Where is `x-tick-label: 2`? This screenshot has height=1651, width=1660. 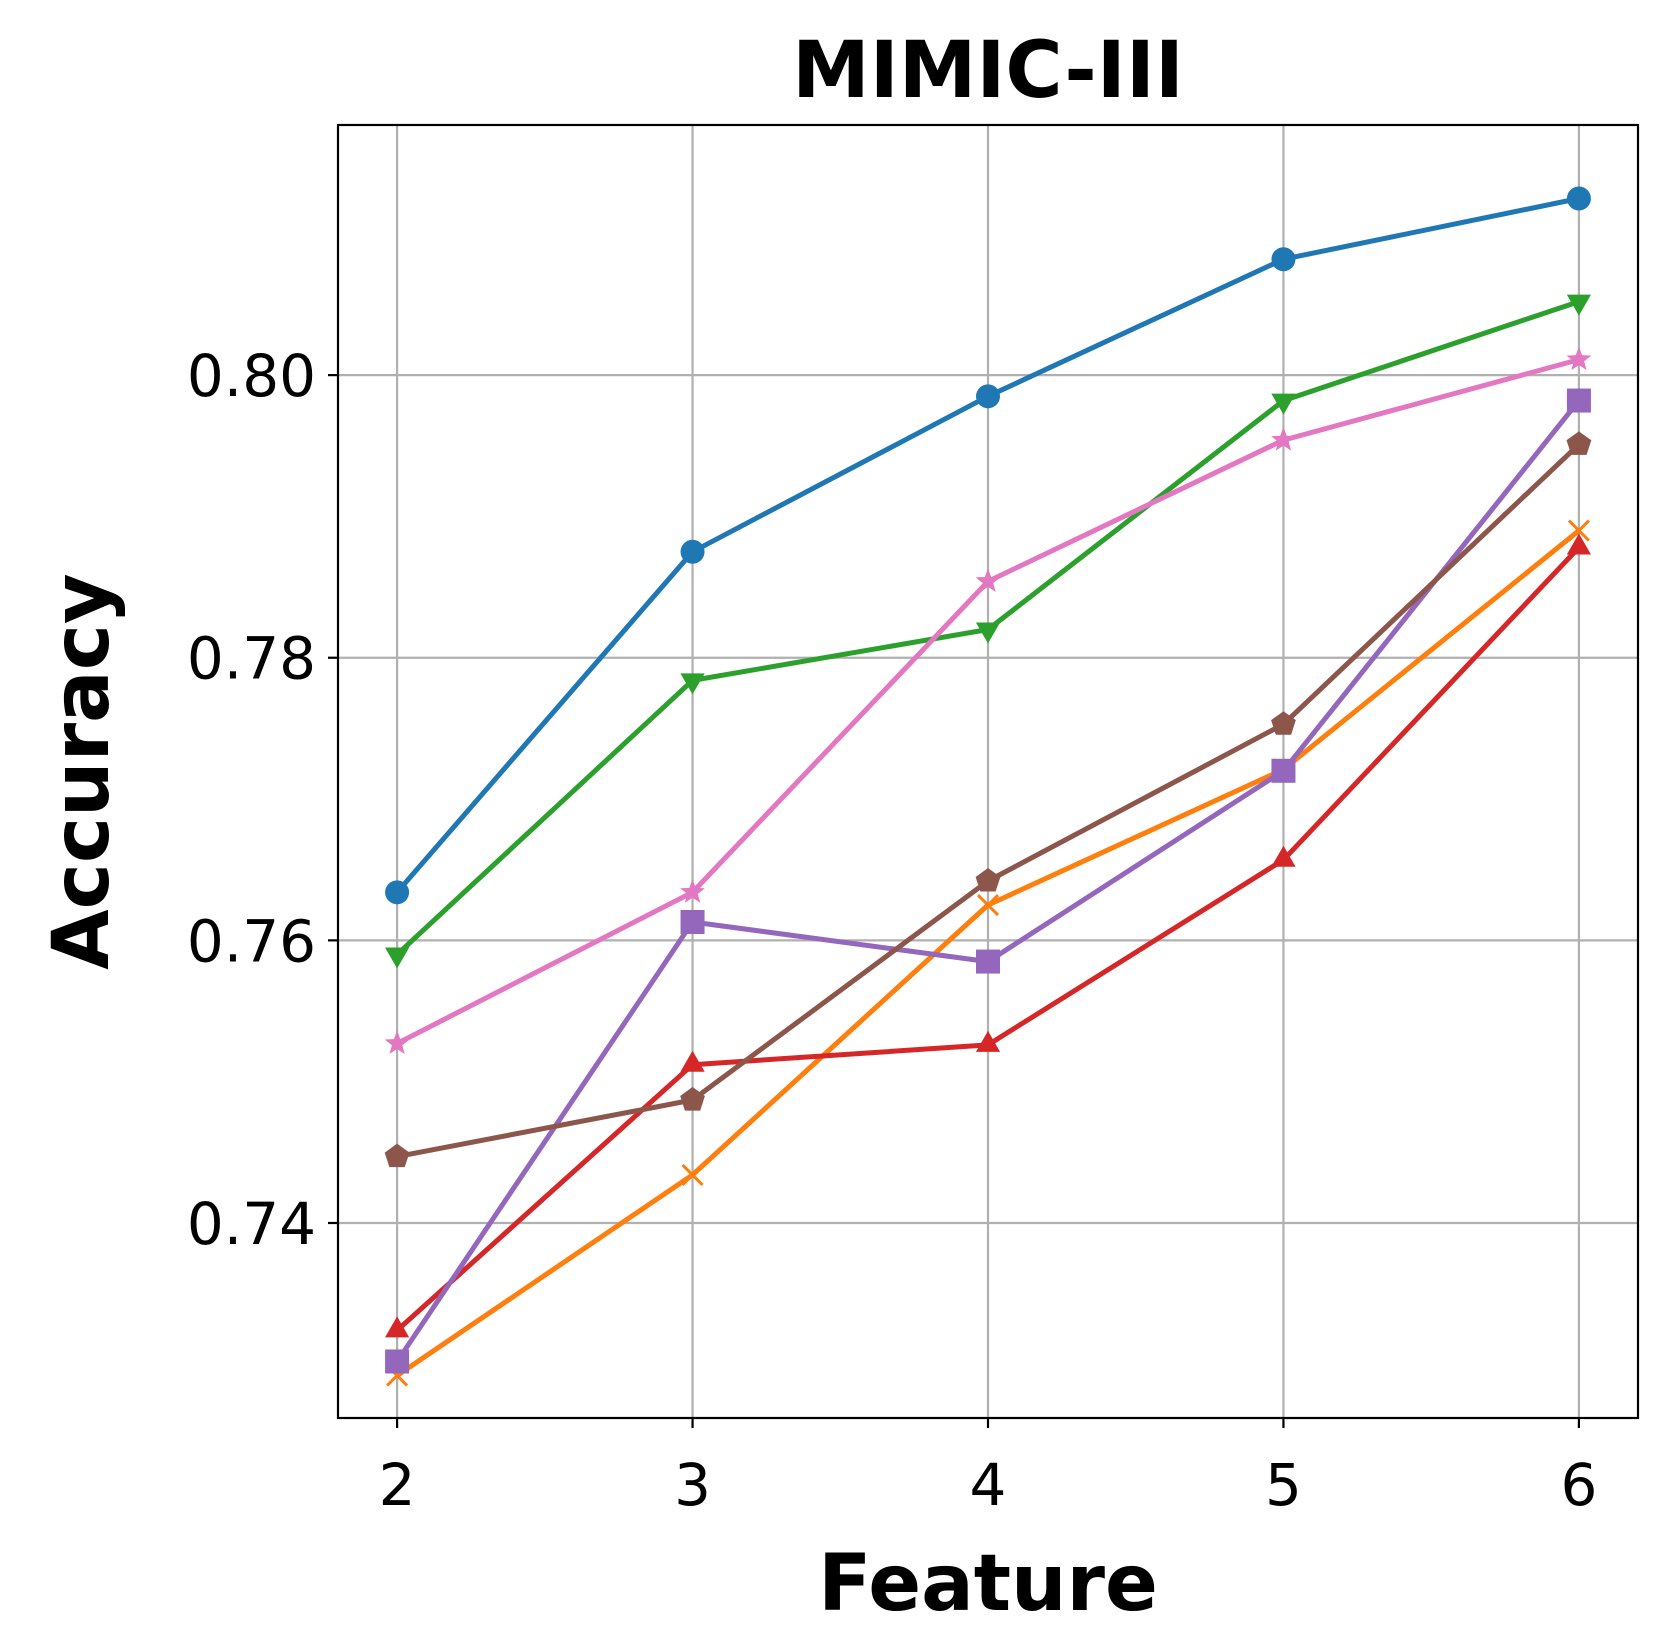
x-tick-label: 2 is located at coordinates (397, 1485).